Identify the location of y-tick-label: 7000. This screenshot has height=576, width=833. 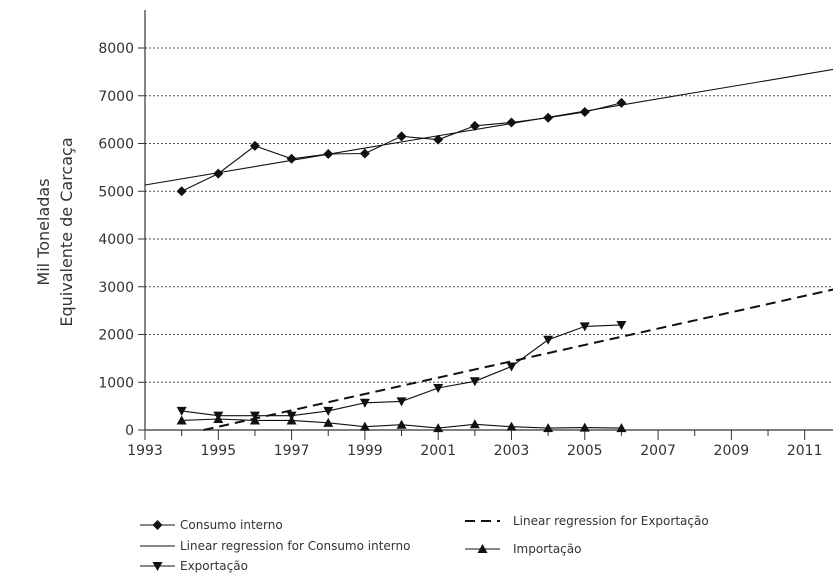
(116, 97).